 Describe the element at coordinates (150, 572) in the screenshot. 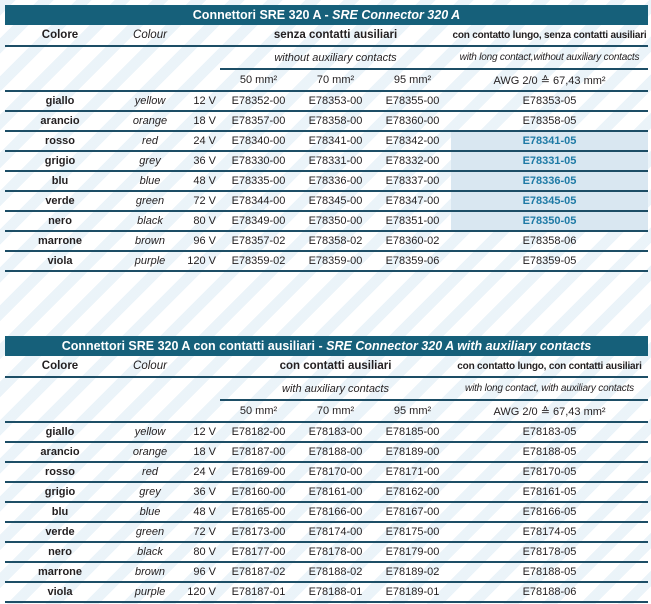

I see `color-name-en-cell: brown` at that location.